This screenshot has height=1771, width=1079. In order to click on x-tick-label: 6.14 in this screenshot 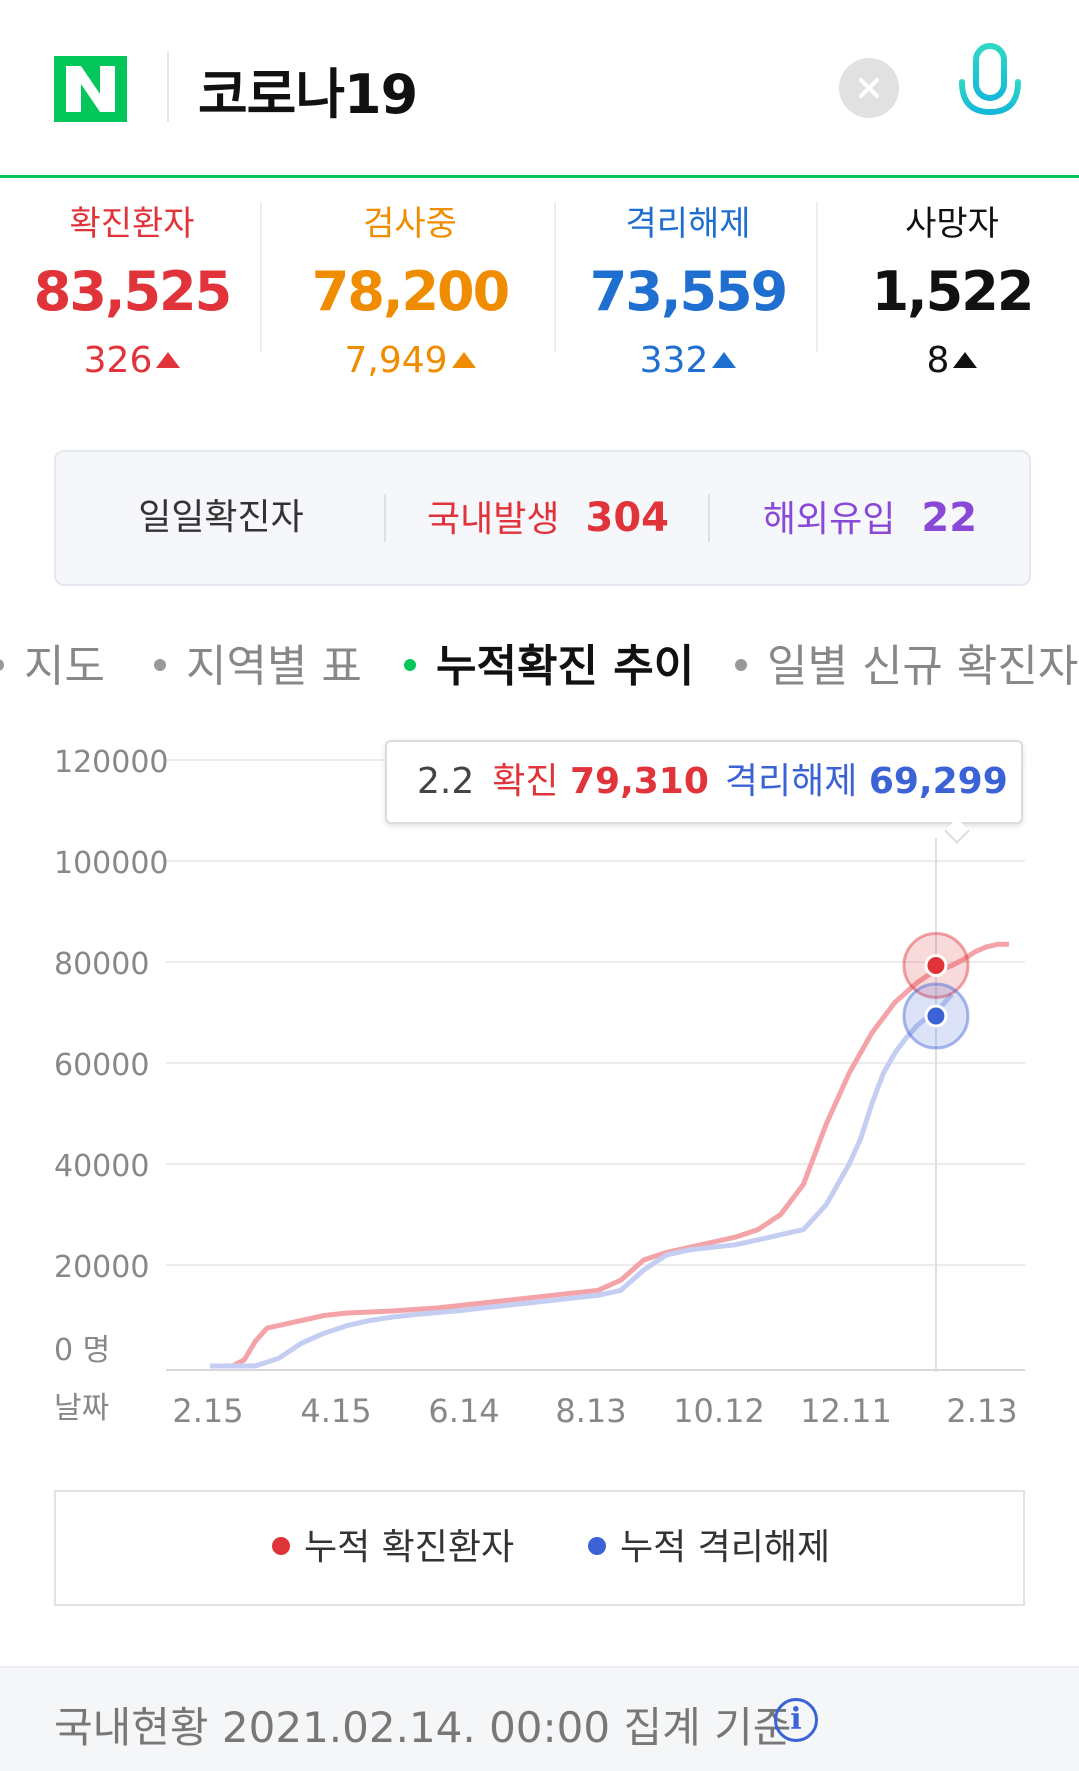, I will do `click(463, 1411)`.